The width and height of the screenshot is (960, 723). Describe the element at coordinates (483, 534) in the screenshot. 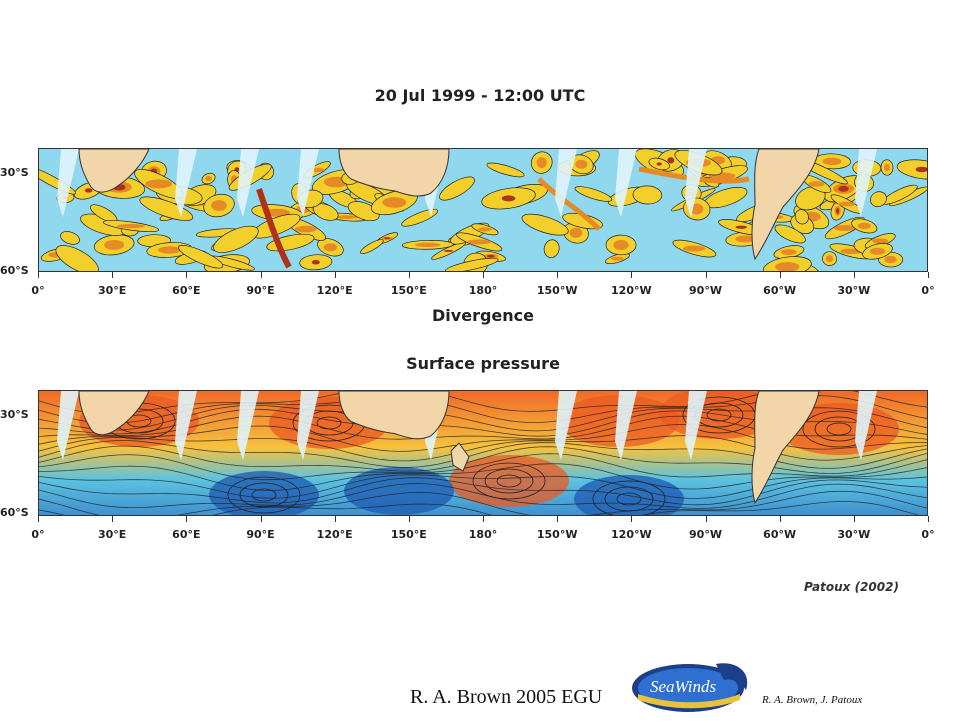

I see `pressure-lon-tick-6: 180°` at that location.